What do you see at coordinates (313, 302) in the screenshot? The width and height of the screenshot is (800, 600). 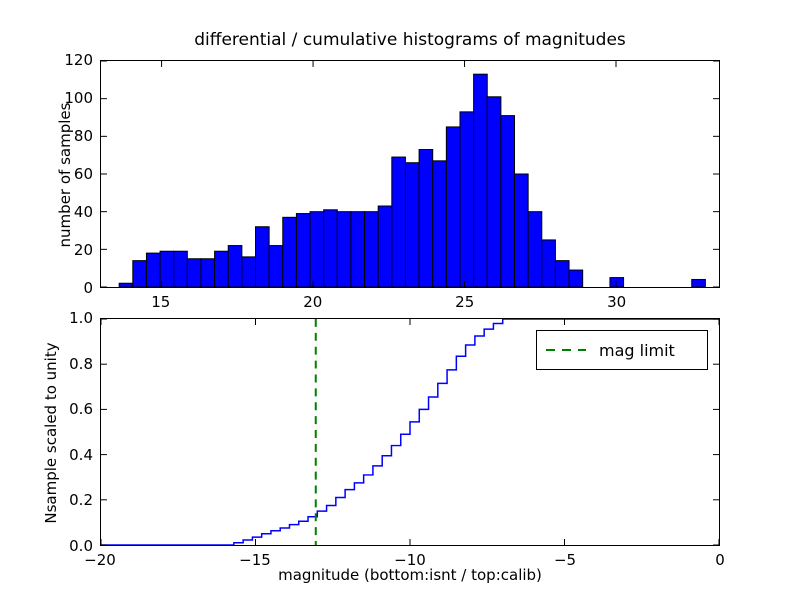 I see `top-x-tick-20: 20` at bounding box center [313, 302].